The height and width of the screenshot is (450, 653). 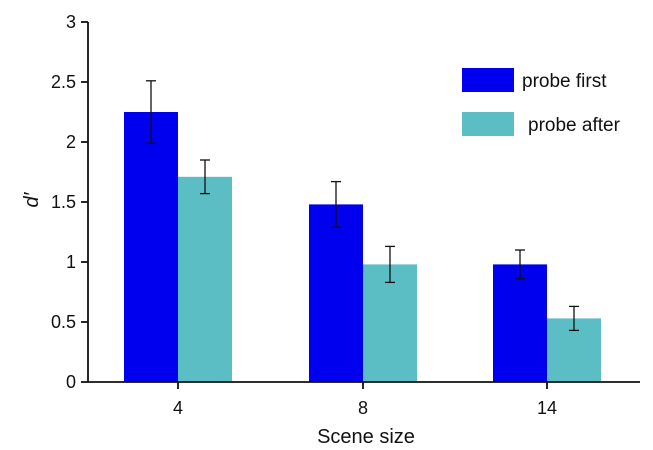 What do you see at coordinates (547, 408) in the screenshot?
I see `x-tick-label-14: 14` at bounding box center [547, 408].